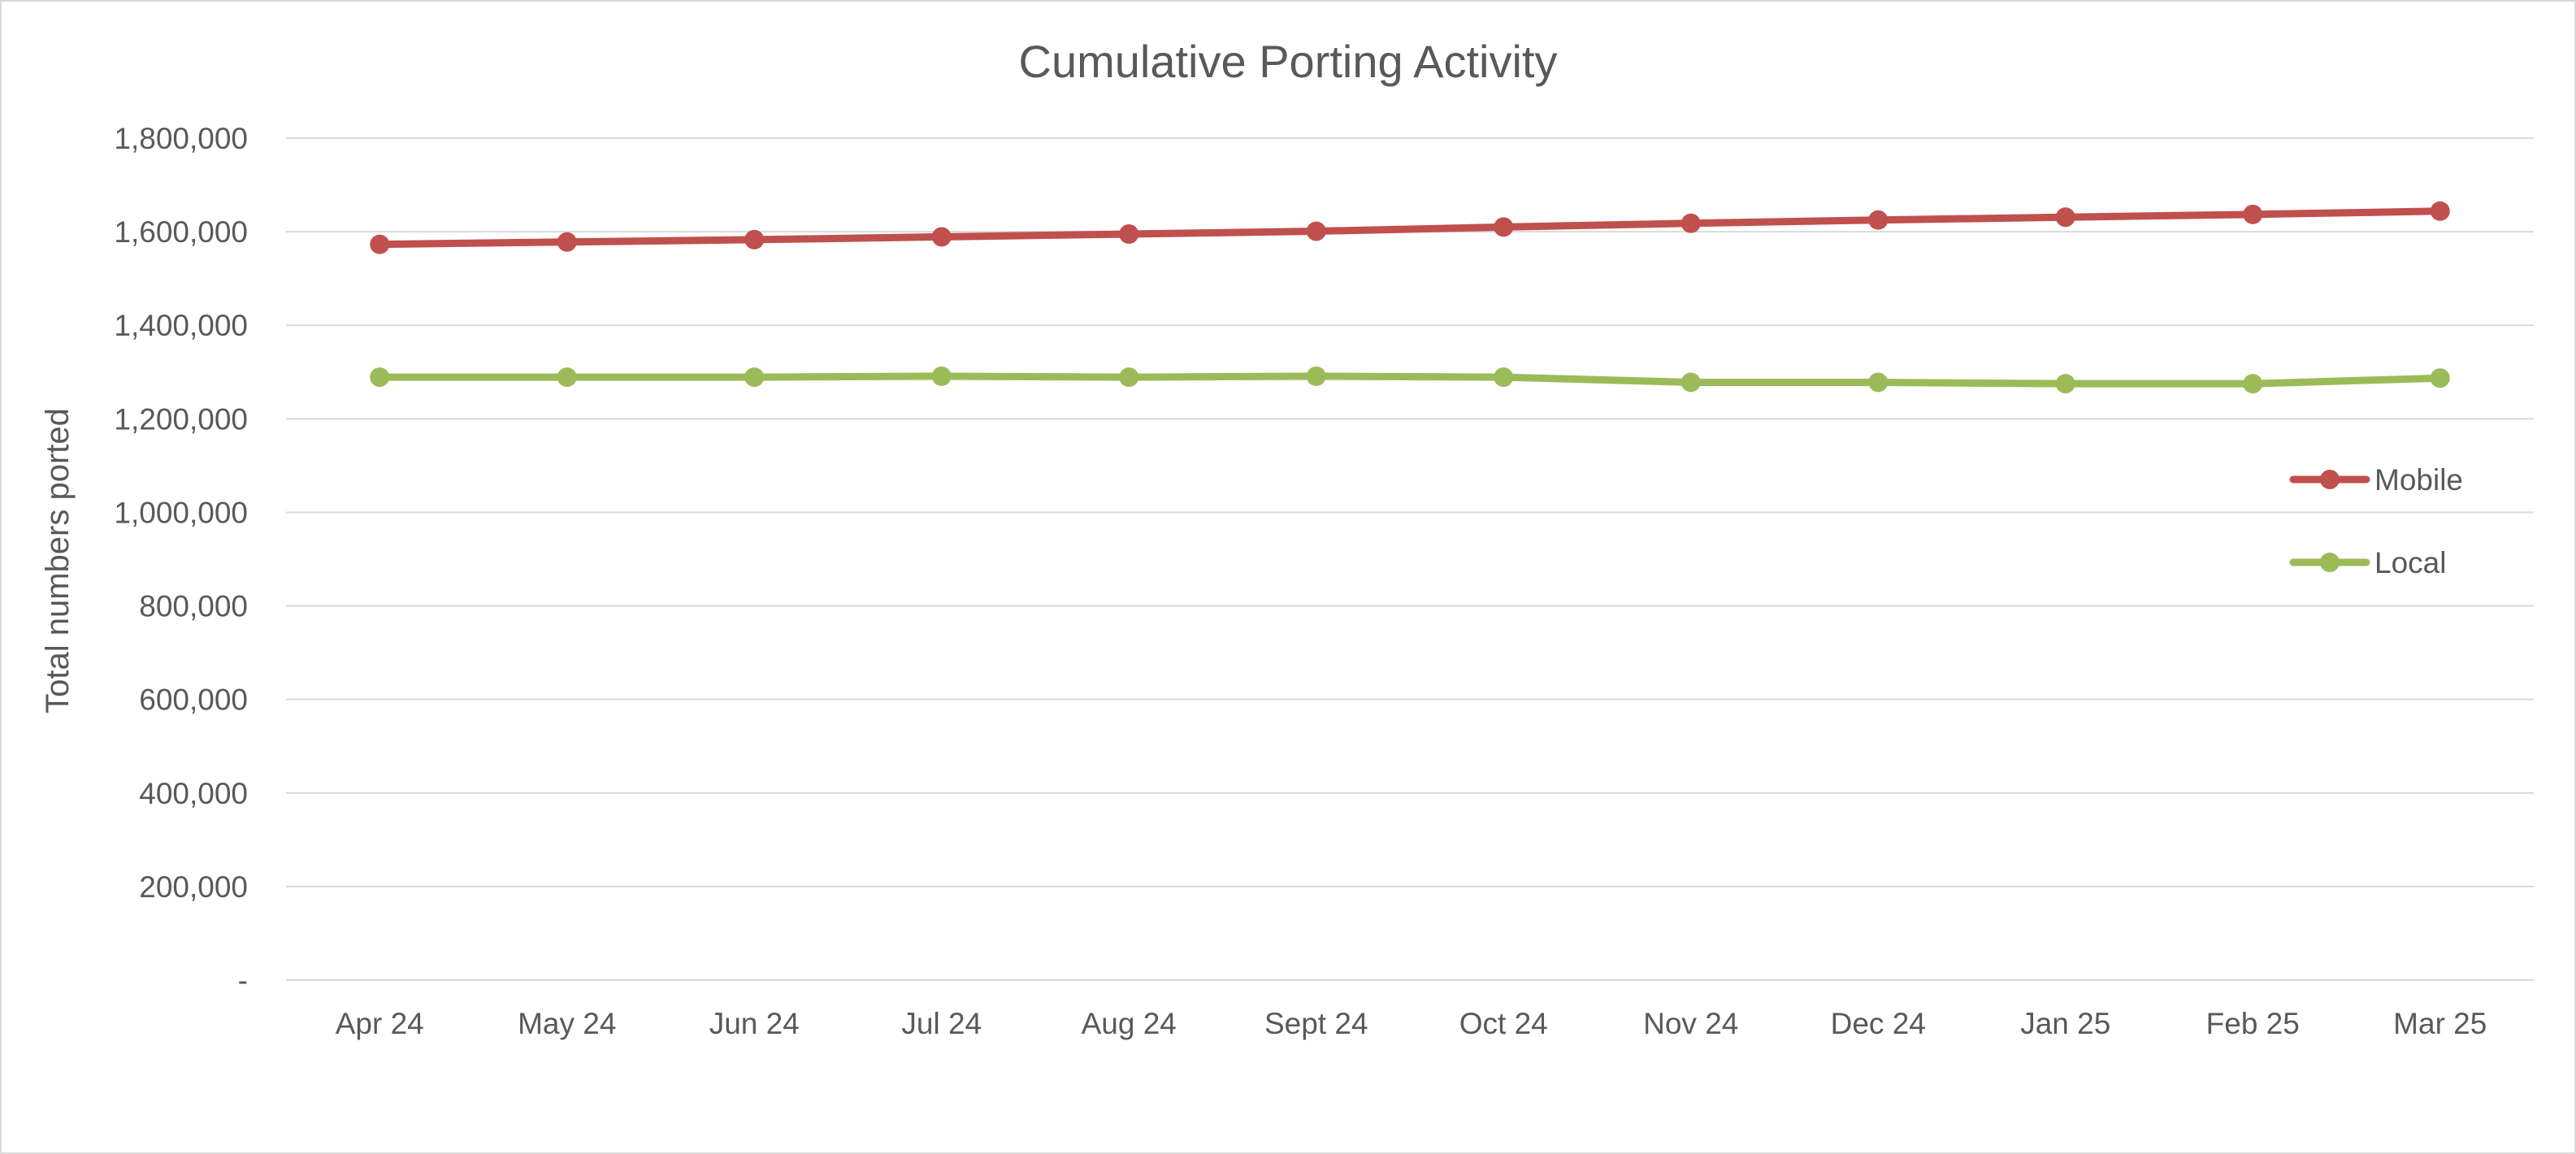  I want to click on y-tick-label: 1,400,000, so click(181, 326).